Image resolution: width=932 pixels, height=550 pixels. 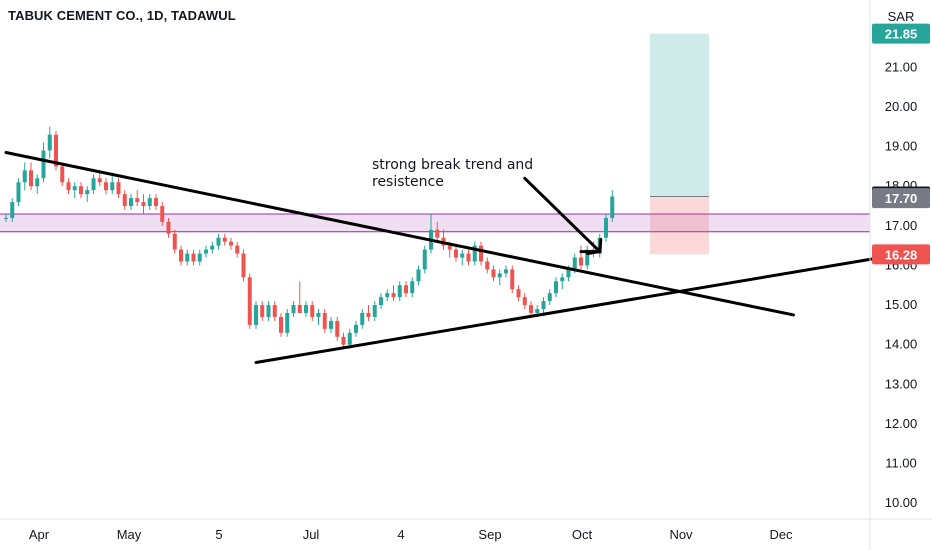 I want to click on annotation-text-line2: resistence, so click(x=408, y=182).